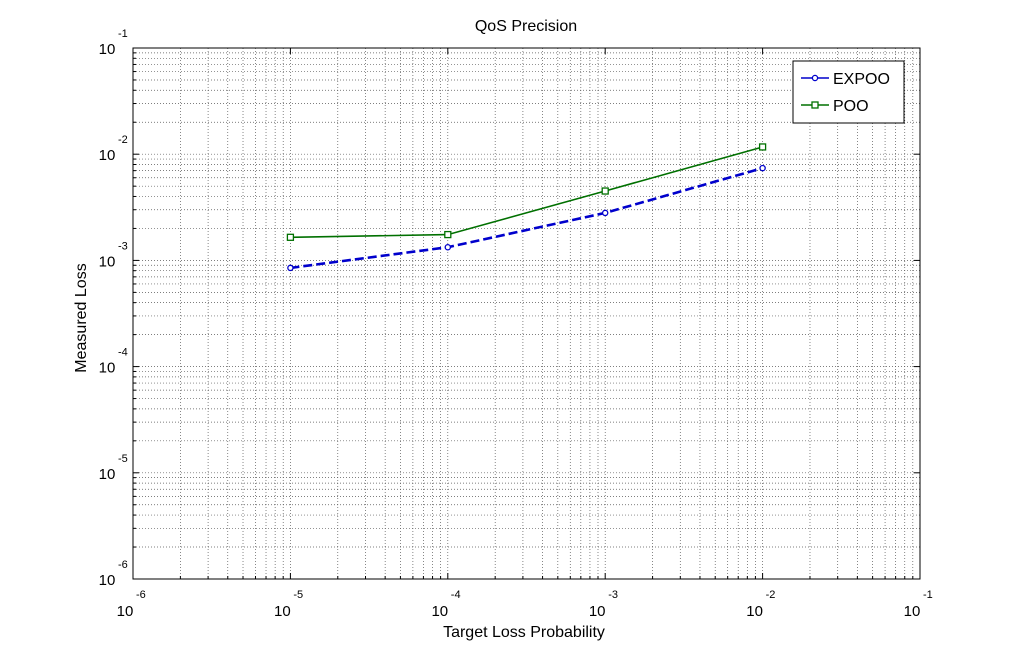 This screenshot has width=1018, height=651. I want to click on series-line-poo, so click(526, 192).